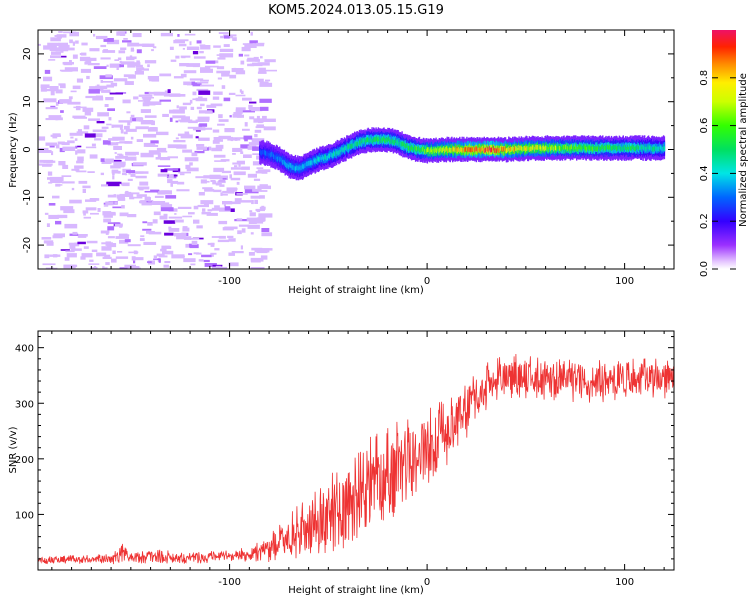 Image resolution: width=750 pixels, height=600 pixels. I want to click on x-tick-label: -100, so click(229, 582).